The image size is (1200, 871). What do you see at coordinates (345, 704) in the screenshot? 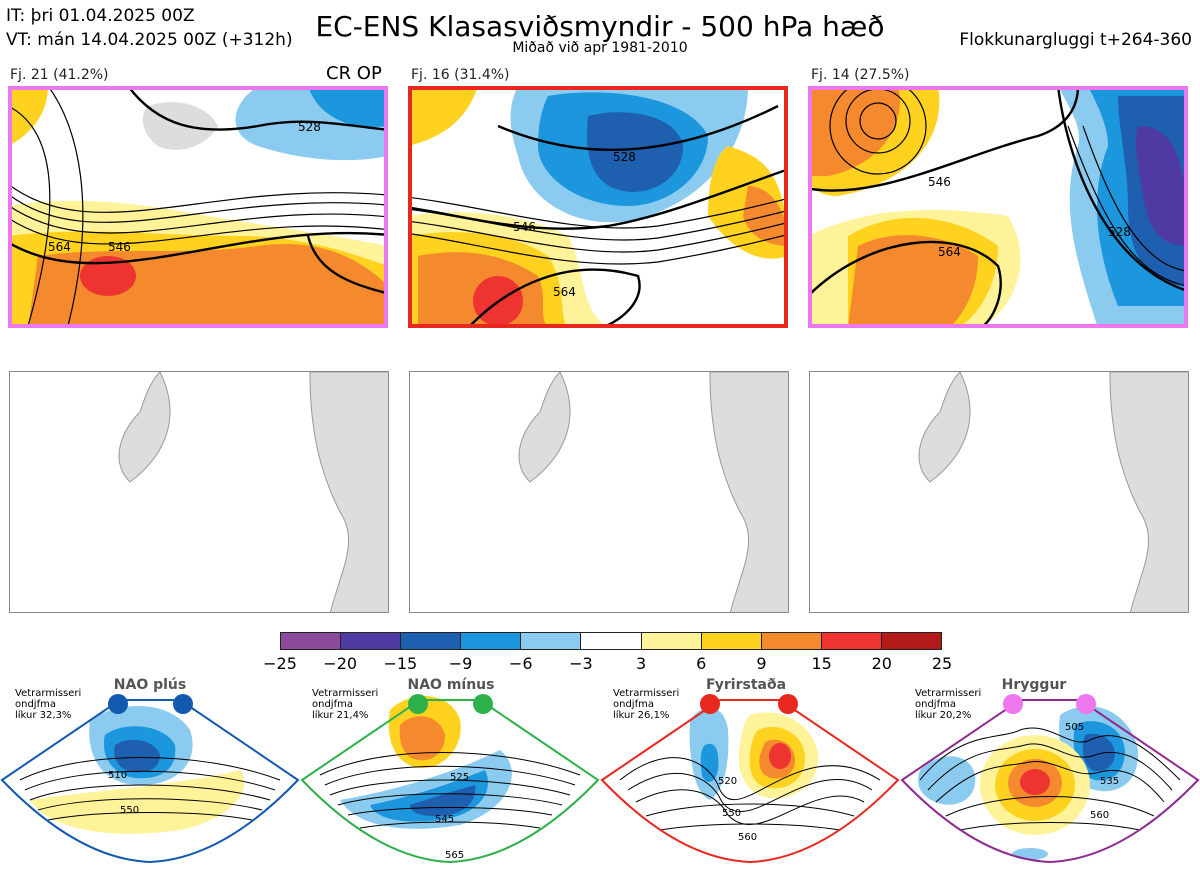
I see `regime-caption: Vetrarmisseri ondjfma líkur 21,4%` at bounding box center [345, 704].